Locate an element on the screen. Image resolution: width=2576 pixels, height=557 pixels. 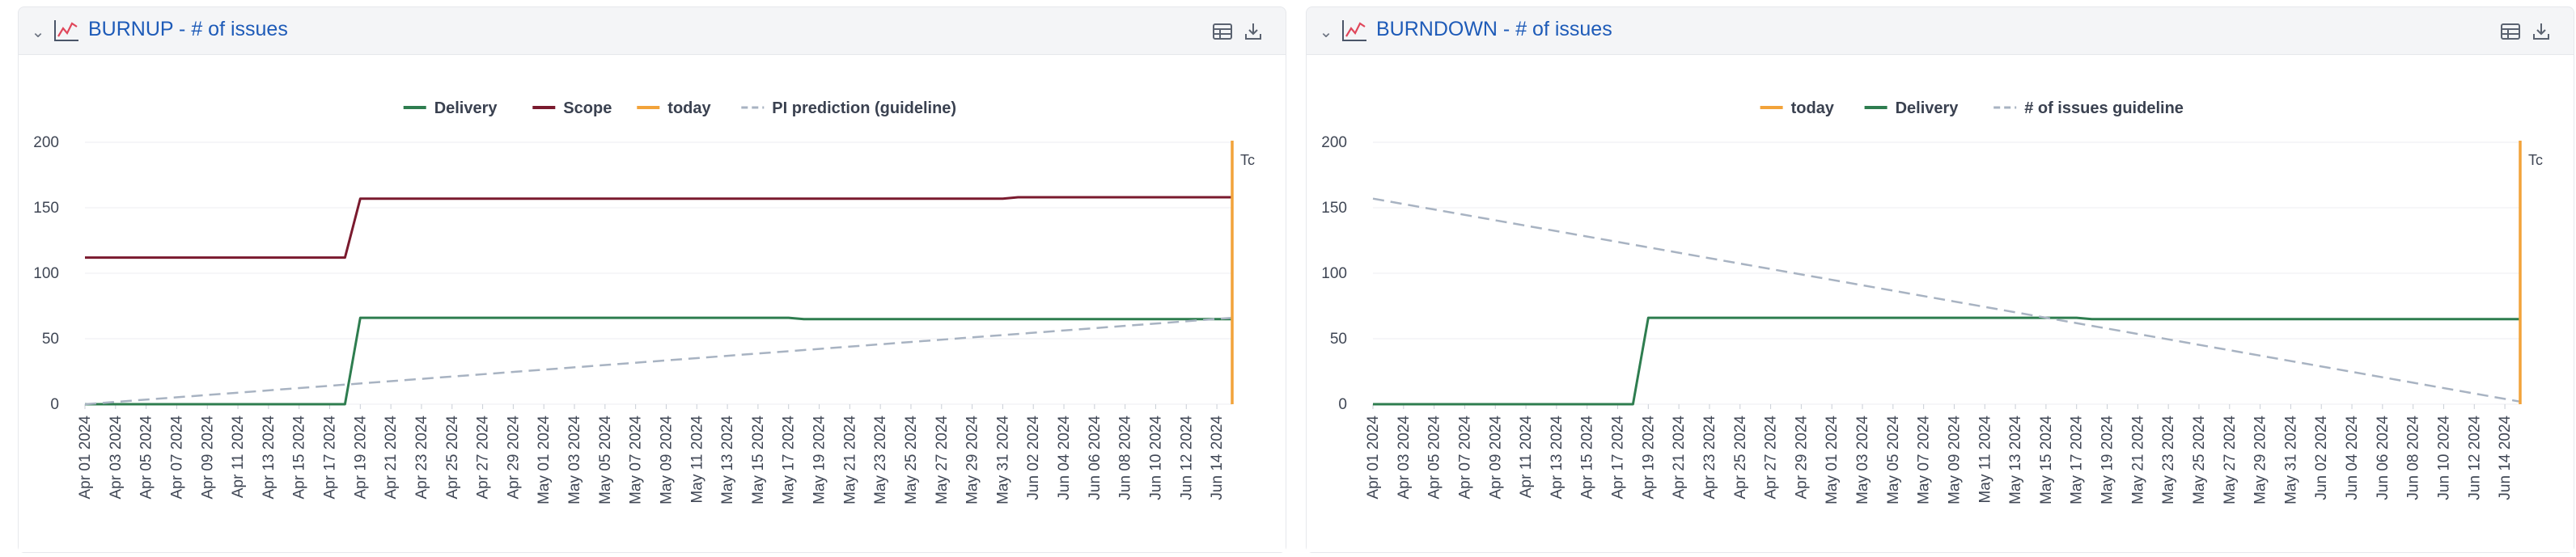
x-tick-label: May 21 2024 is located at coordinates (2137, 460).